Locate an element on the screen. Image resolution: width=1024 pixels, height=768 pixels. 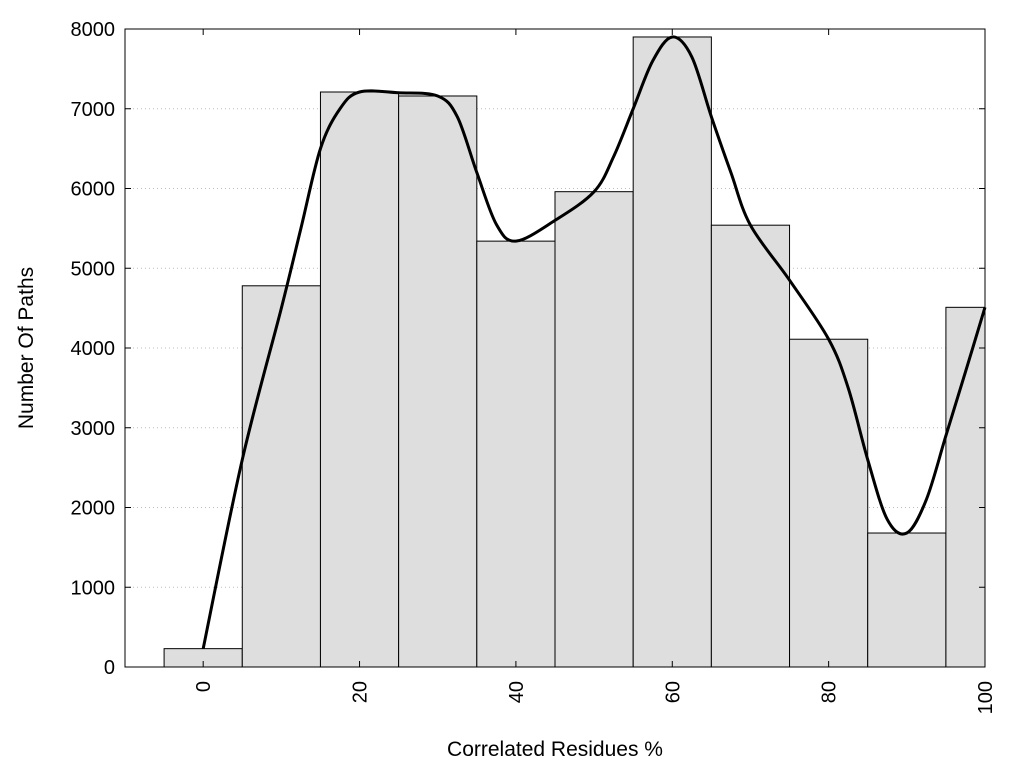
x-axis-title: Correlated Residues % is located at coordinates (555, 749).